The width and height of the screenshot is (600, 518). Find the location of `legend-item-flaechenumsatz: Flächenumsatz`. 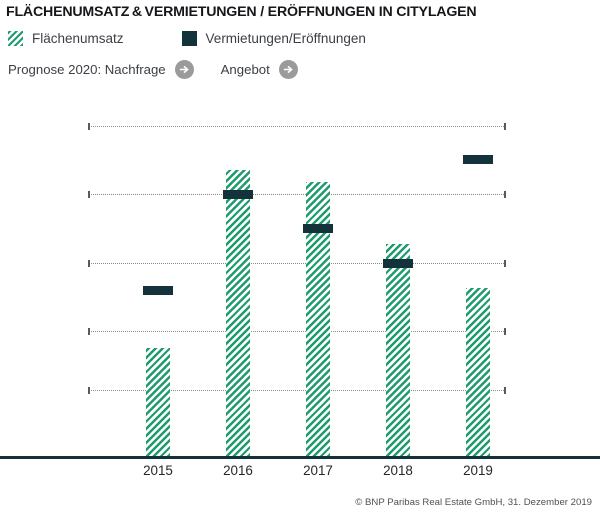

legend-item-flaechenumsatz: Flächenumsatz is located at coordinates (66, 38).